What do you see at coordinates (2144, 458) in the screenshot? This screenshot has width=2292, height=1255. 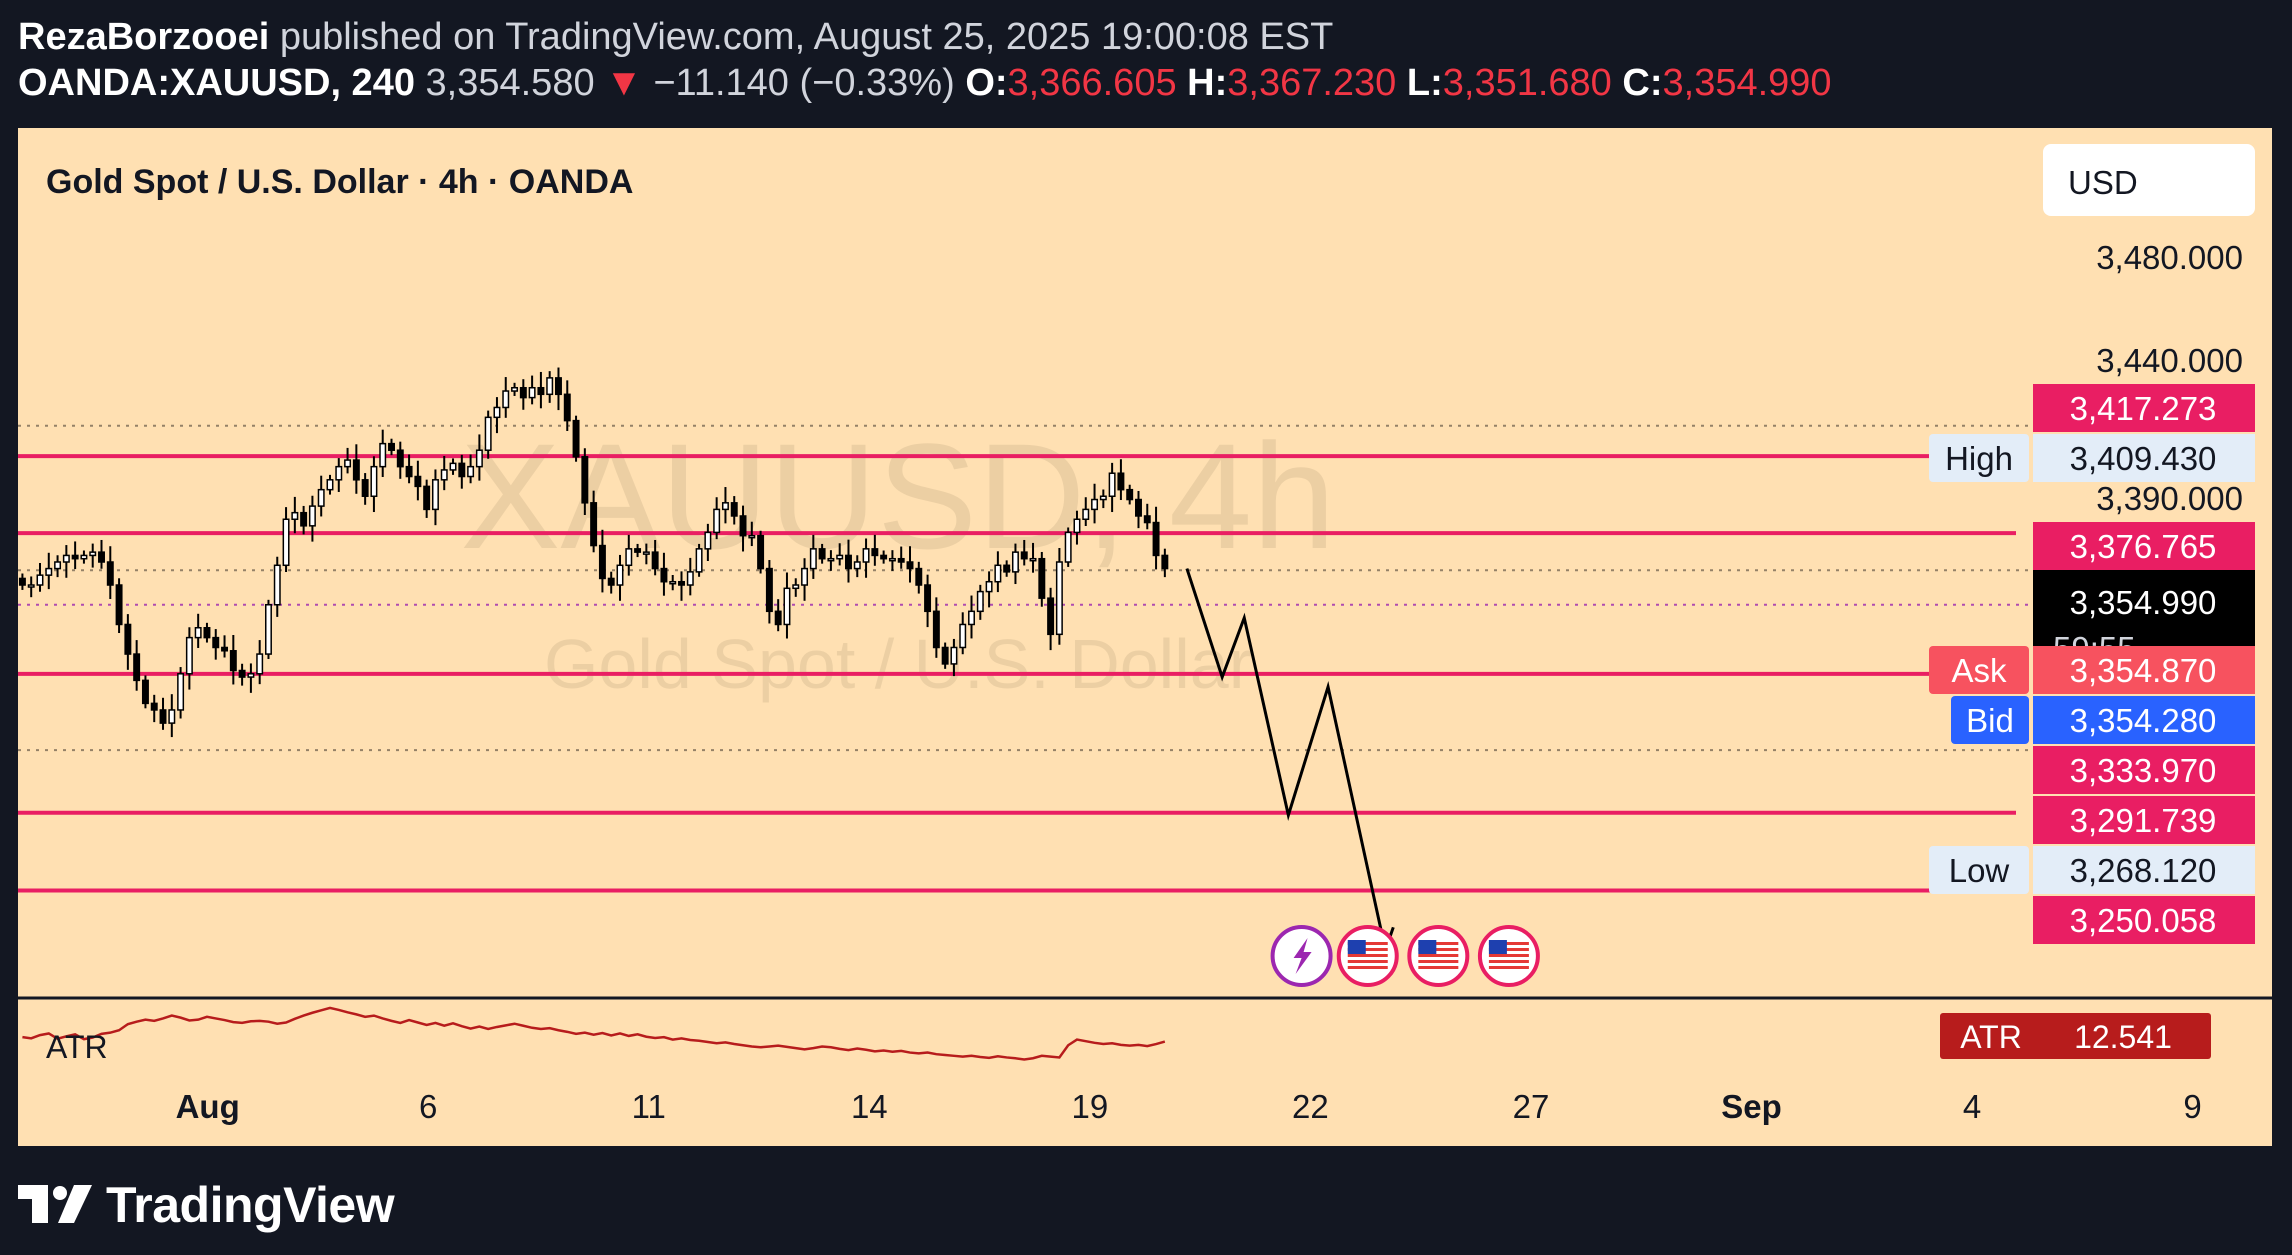 I see `price-label-high-bg` at bounding box center [2144, 458].